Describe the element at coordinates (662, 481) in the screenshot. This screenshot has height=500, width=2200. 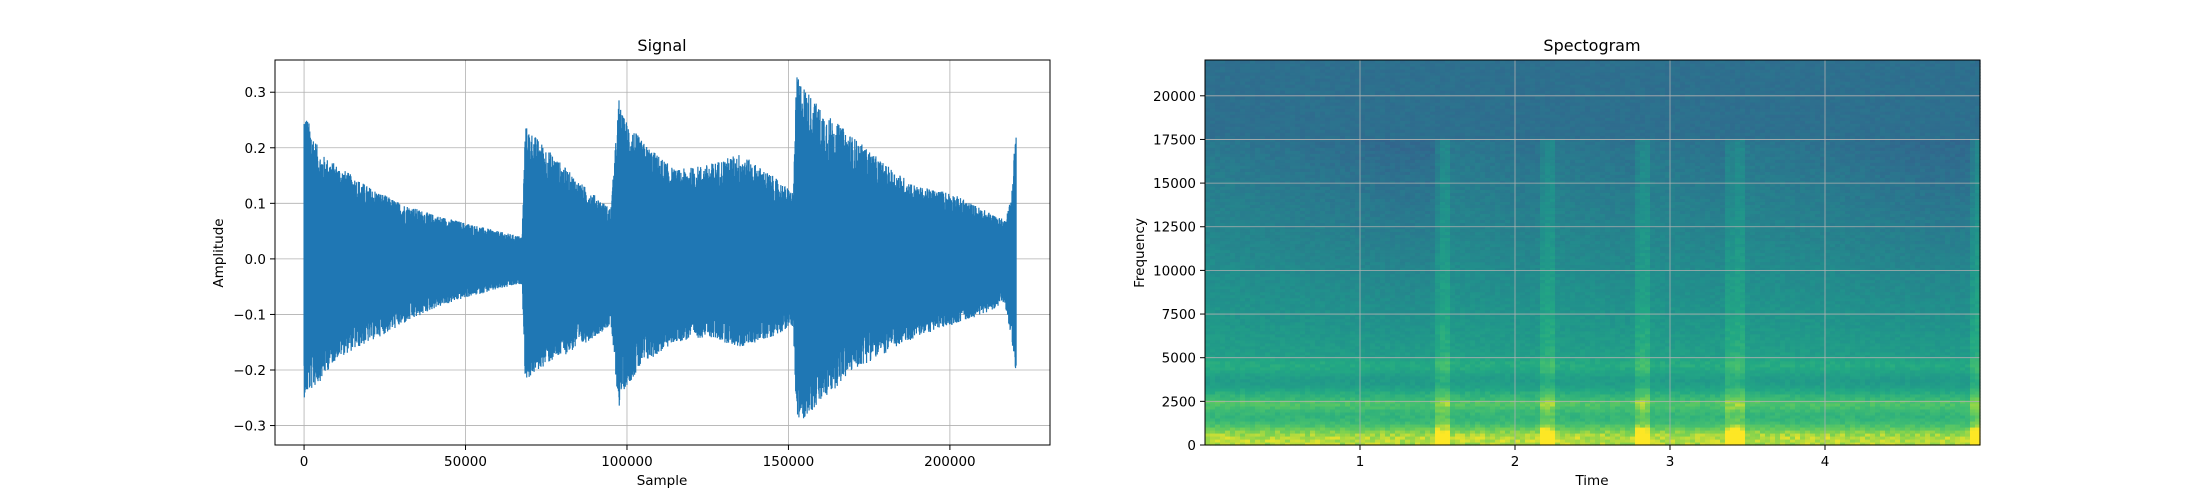
I see `signal-xlabel: Sample` at that location.